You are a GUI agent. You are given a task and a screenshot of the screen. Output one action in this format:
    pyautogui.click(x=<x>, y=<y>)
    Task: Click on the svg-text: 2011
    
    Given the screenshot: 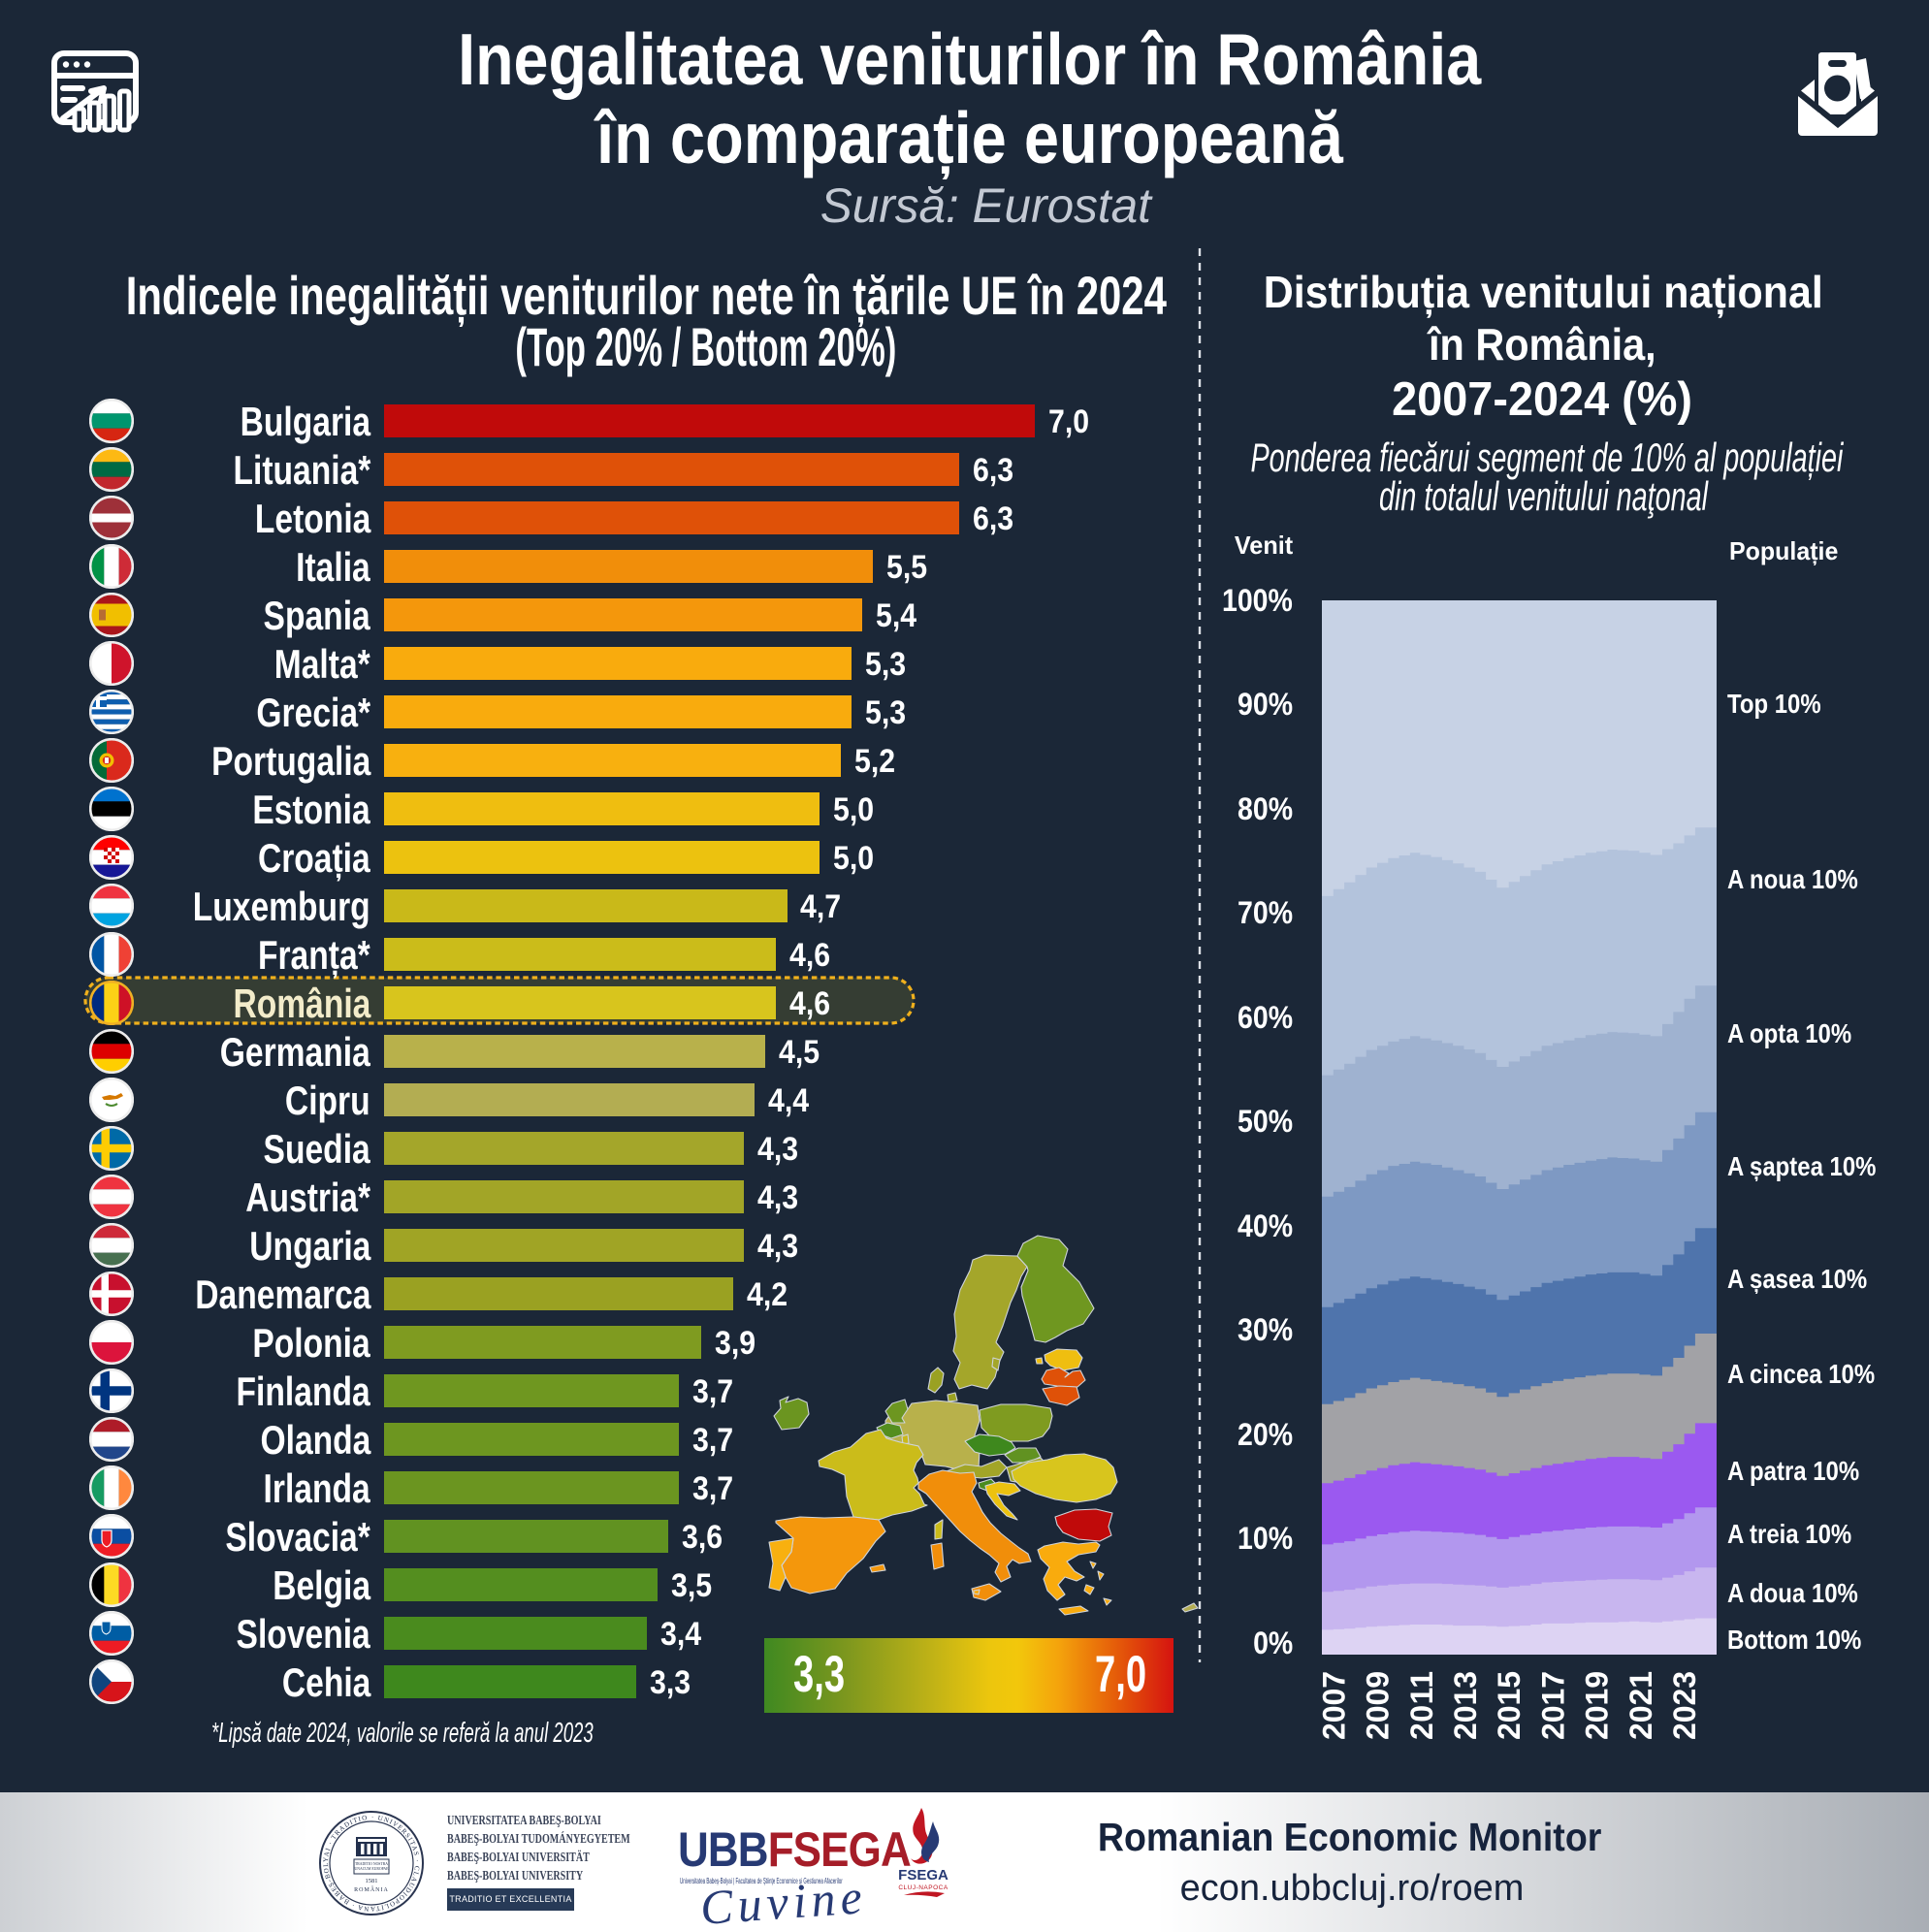 What is the action you would take?
    pyautogui.click(x=1421, y=1705)
    